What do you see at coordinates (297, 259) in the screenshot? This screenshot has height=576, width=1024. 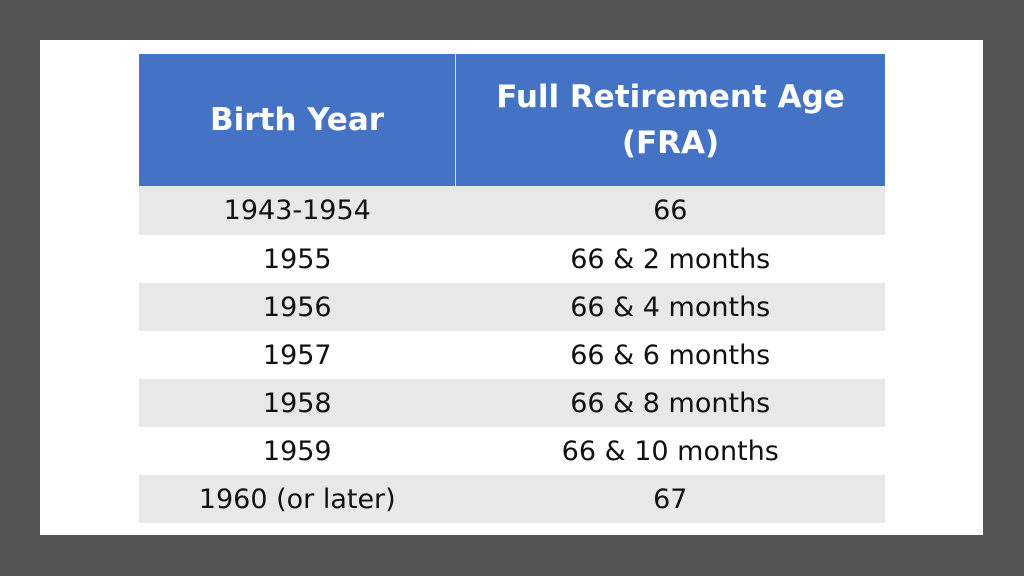 I see `cell-birth-year: 1955` at bounding box center [297, 259].